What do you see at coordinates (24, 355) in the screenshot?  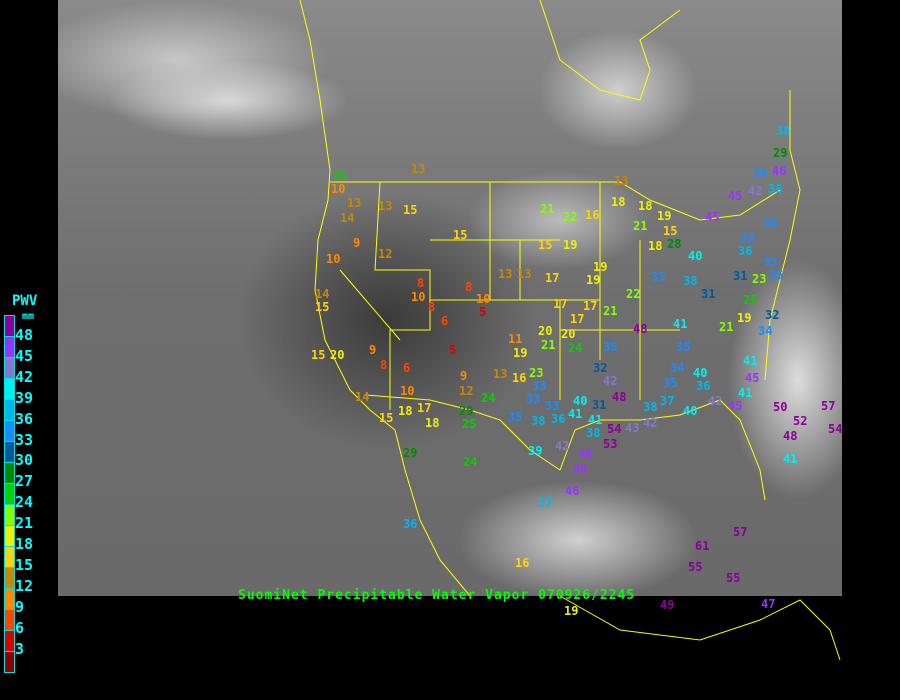 I see `legend-tick-label: 45` at bounding box center [24, 355].